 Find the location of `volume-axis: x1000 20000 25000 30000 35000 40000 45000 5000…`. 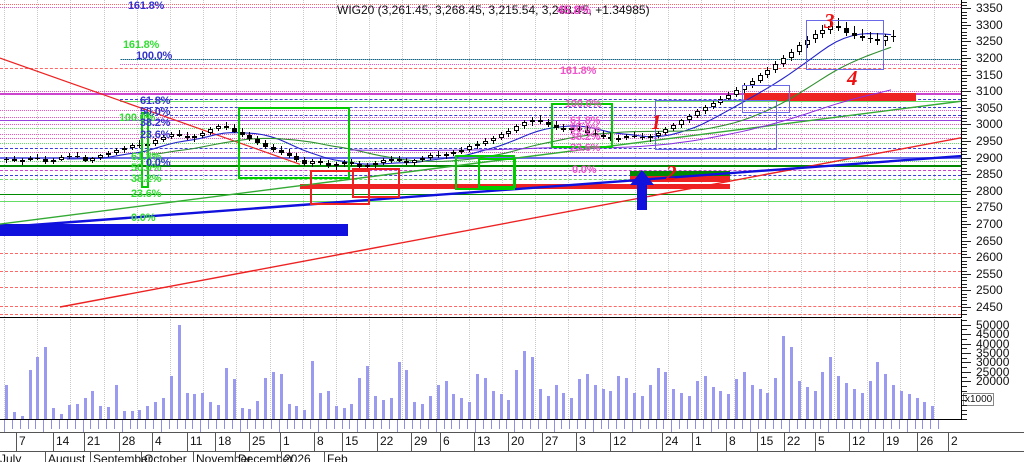

volume-axis: x1000 20000 25000 30000 35000 40000 45000 5000… is located at coordinates (993, 369).